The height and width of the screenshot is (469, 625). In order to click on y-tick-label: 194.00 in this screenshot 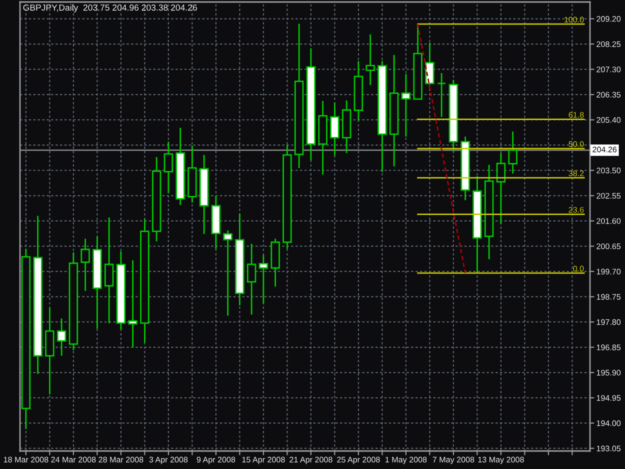, I will do `click(608, 423)`.